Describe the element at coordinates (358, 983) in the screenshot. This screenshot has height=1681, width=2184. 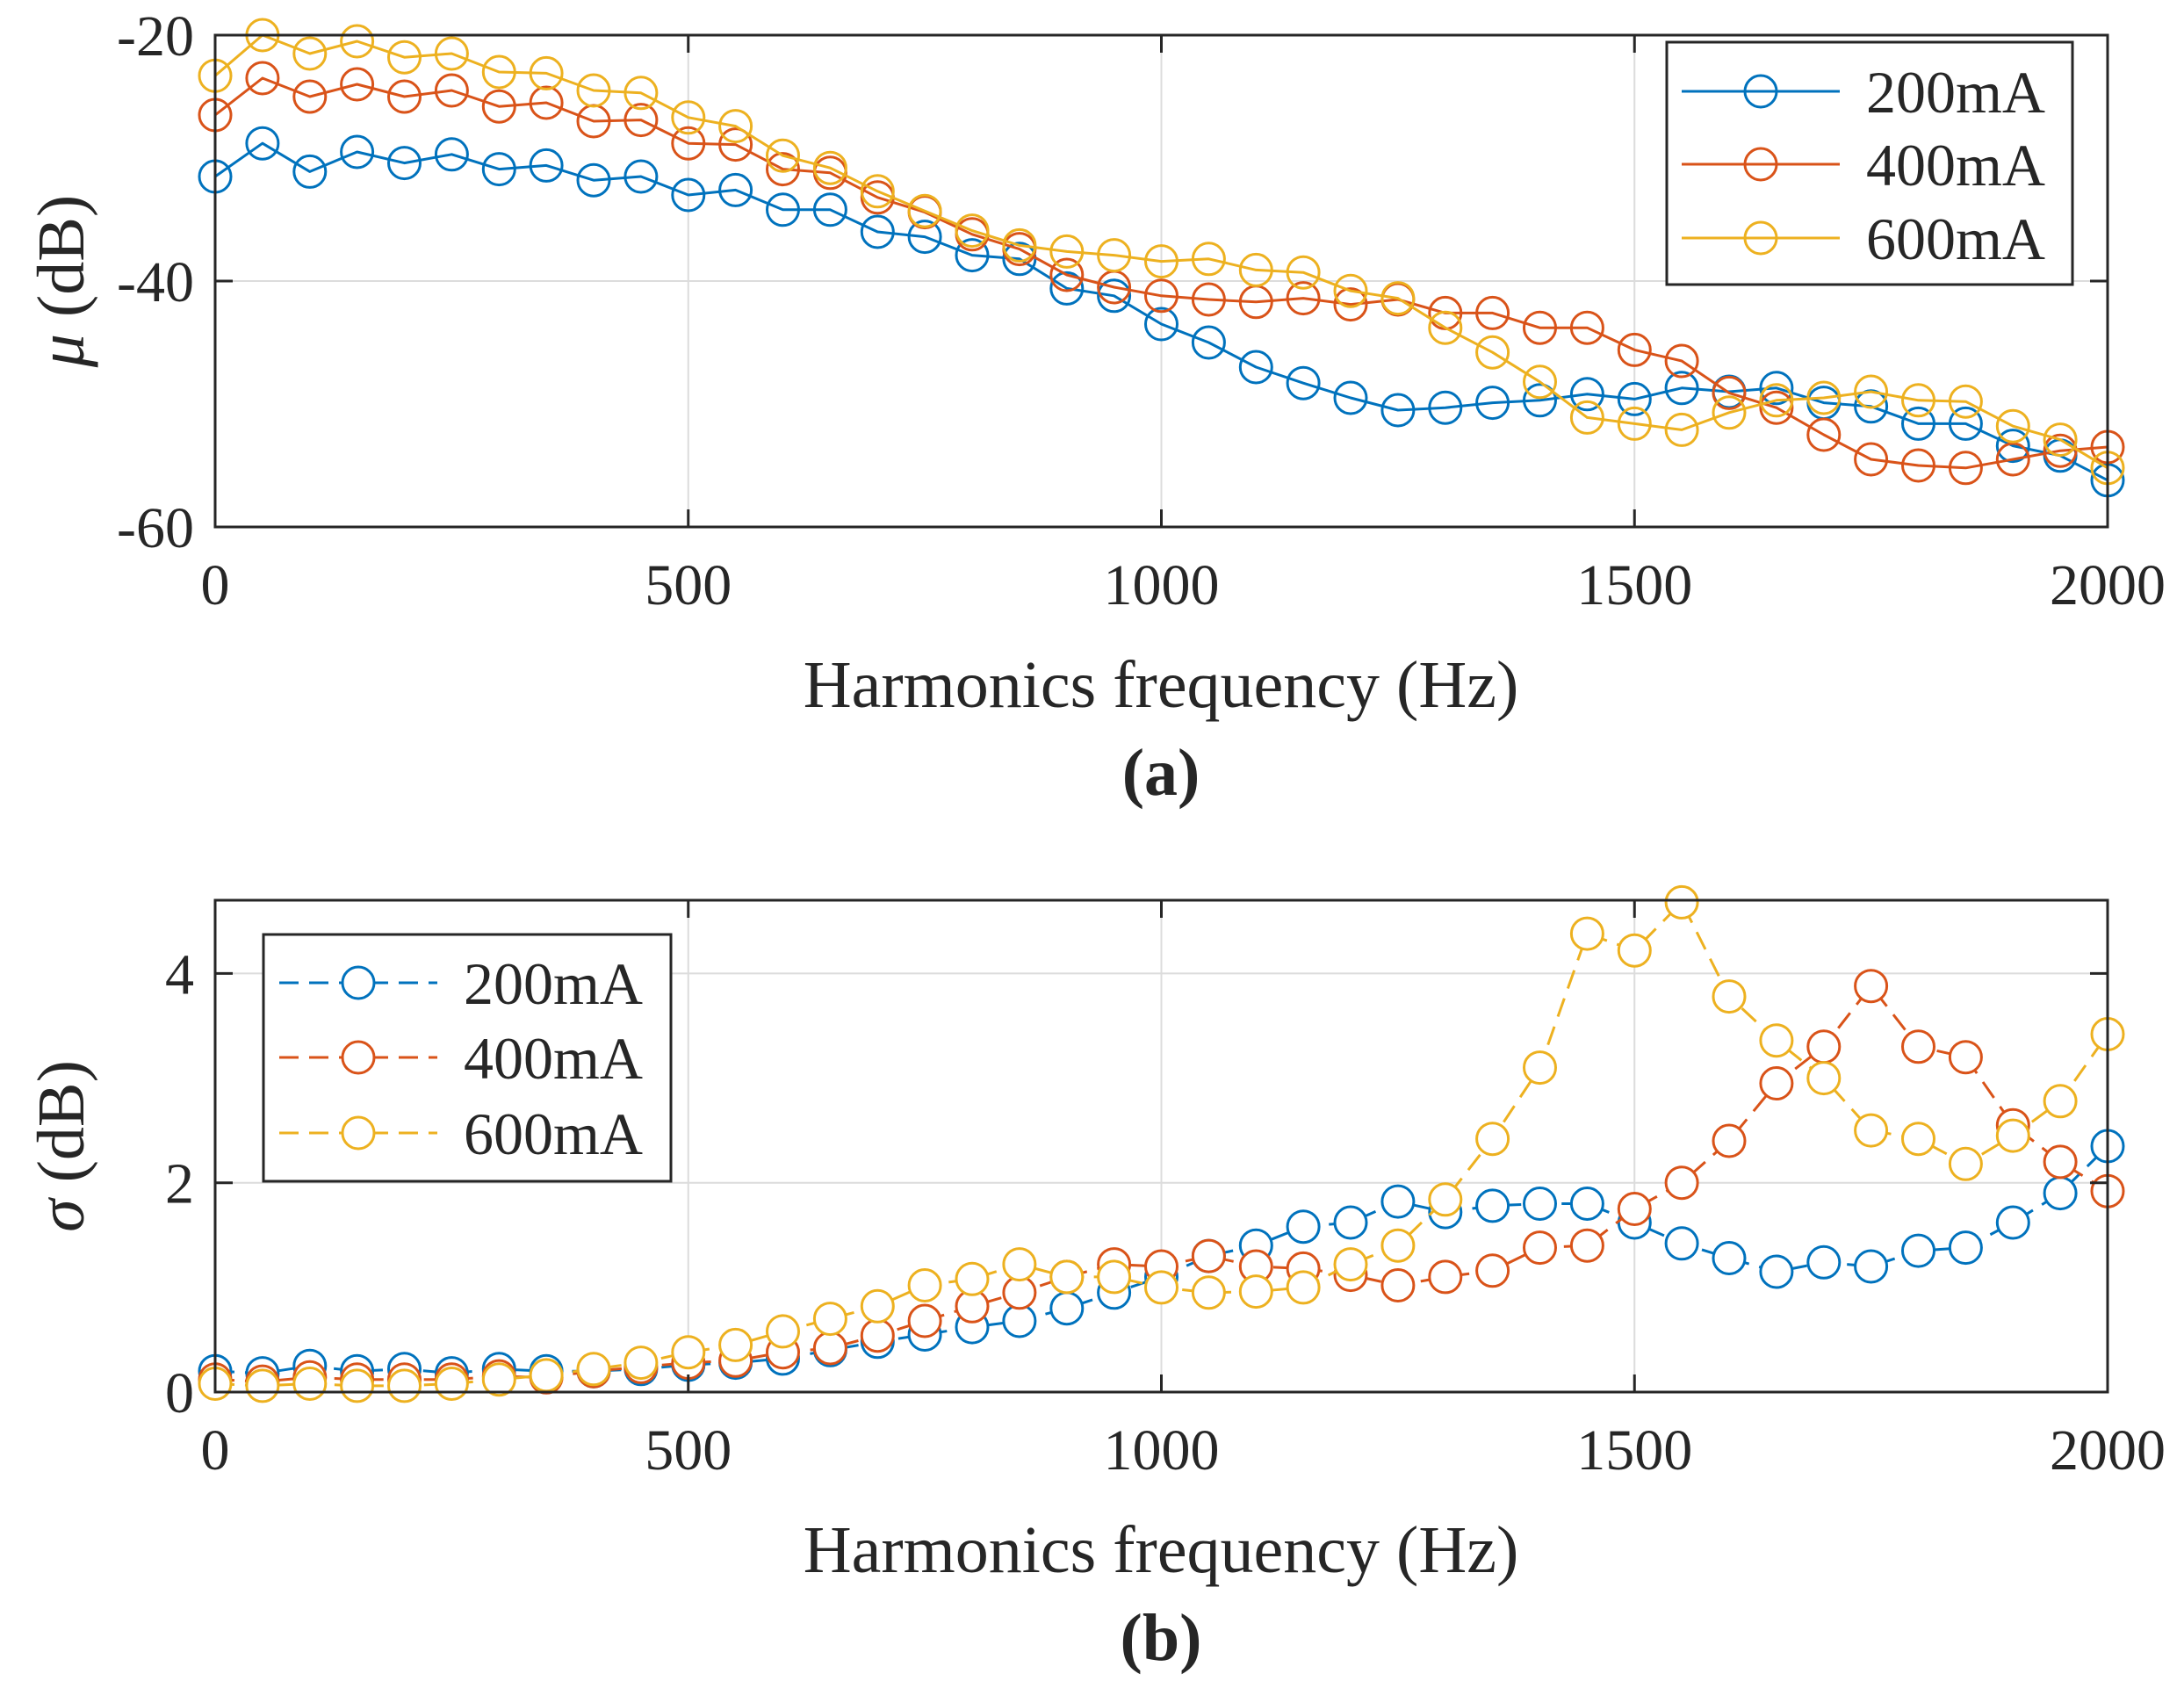
I see `legend-marker-b-200mA` at that location.